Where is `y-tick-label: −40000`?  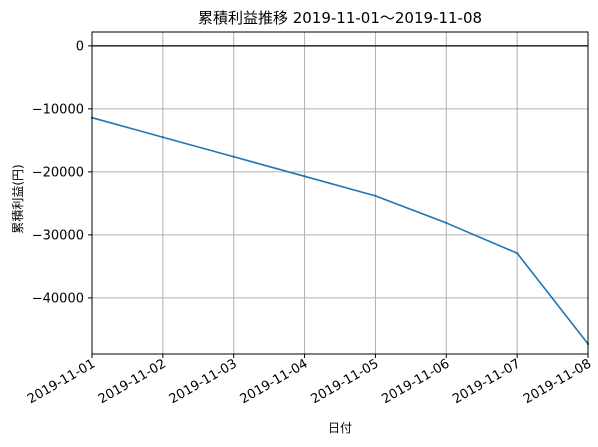
y-tick-label: −40000 is located at coordinates (58, 298).